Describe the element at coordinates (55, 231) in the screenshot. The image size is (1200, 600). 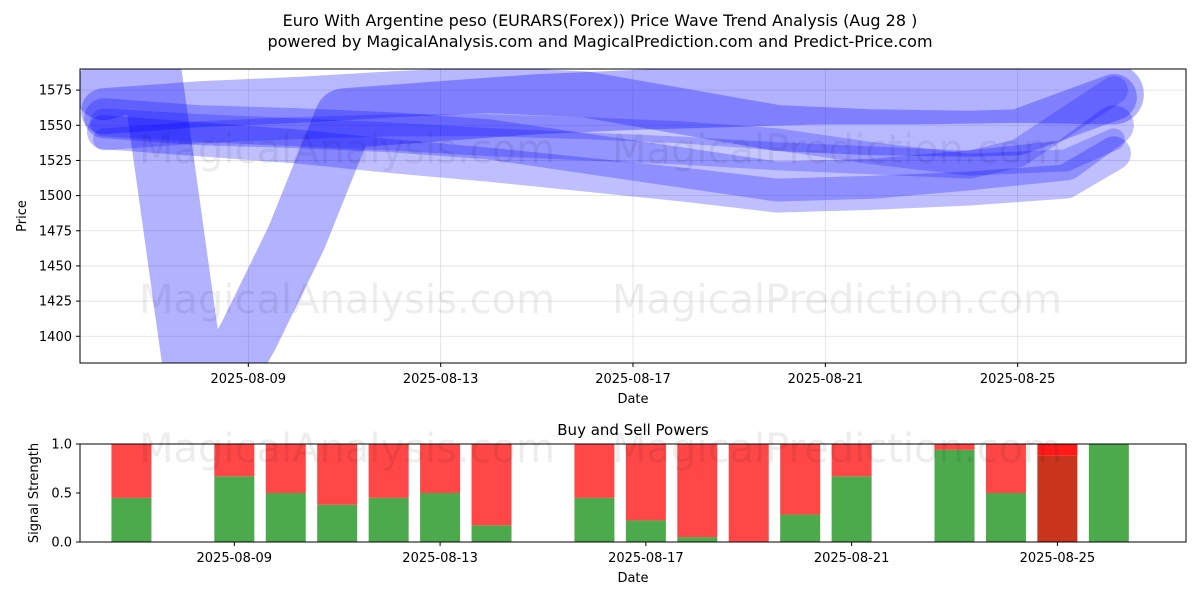
I see `price-y-tick-label: 1475` at that location.